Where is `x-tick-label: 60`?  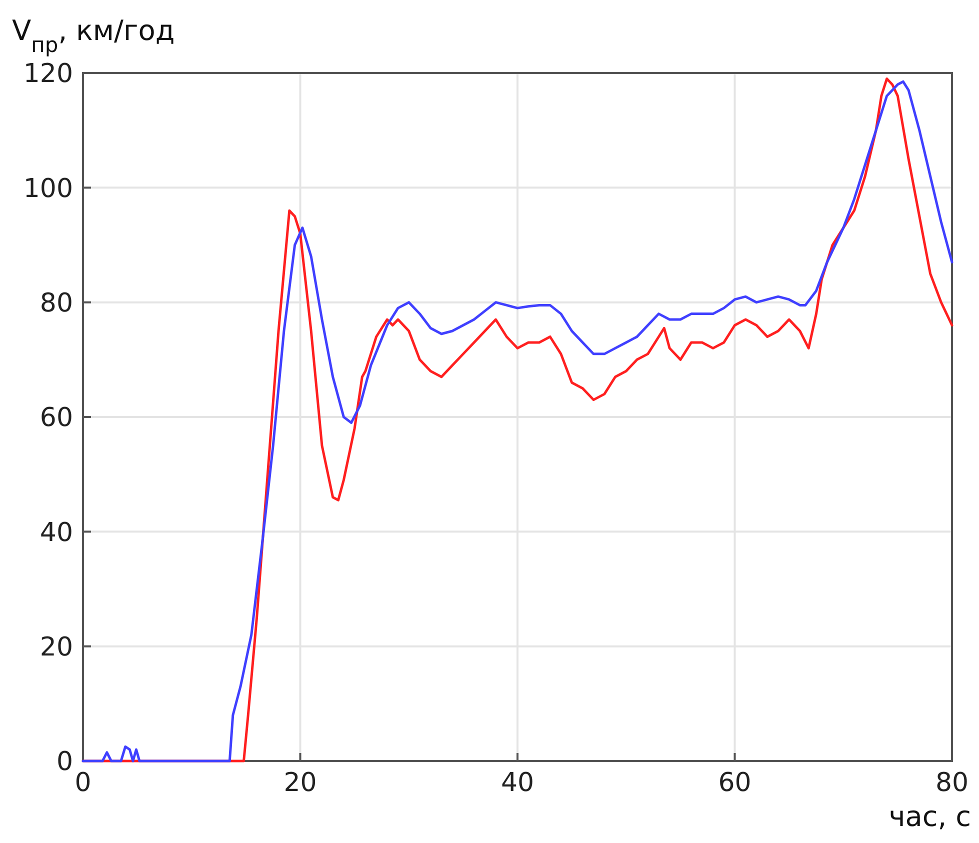 x-tick-label: 60 is located at coordinates (735, 783).